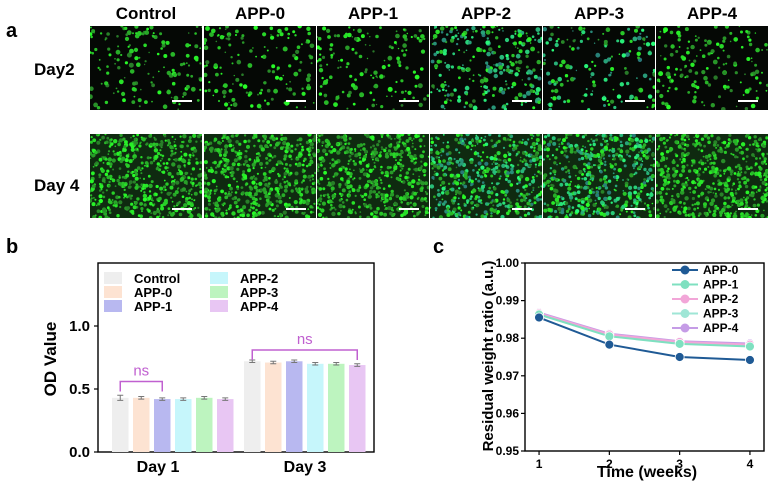 This screenshot has width=768, height=487. Describe the element at coordinates (259, 278) in the screenshot. I see `legend-label-app-2: APP-2` at that location.